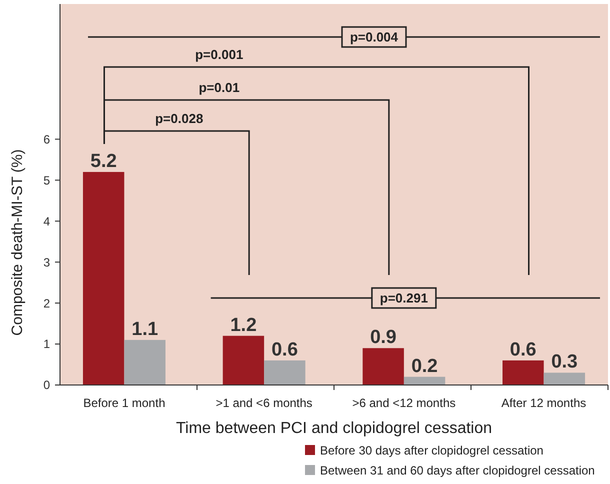  Describe the element at coordinates (46, 262) in the screenshot. I see `y-tick-label: 3` at that location.